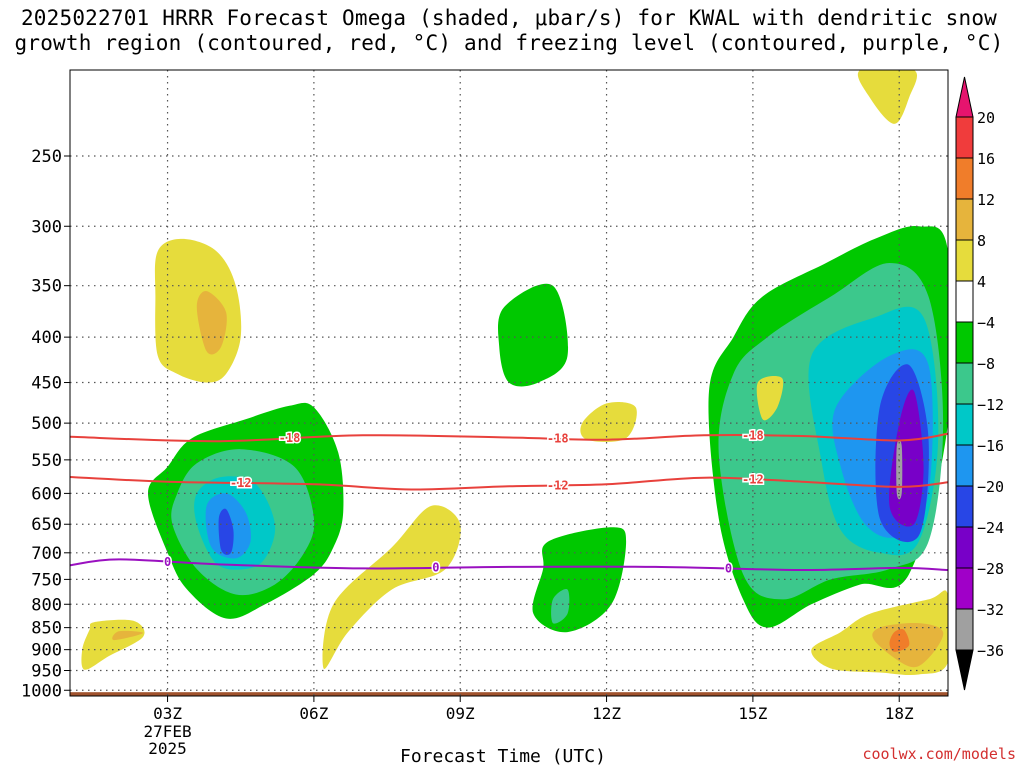 This screenshot has width=1024, height=768. Describe the element at coordinates (167, 748) in the screenshot. I see `date-label-1: 2025` at that location.